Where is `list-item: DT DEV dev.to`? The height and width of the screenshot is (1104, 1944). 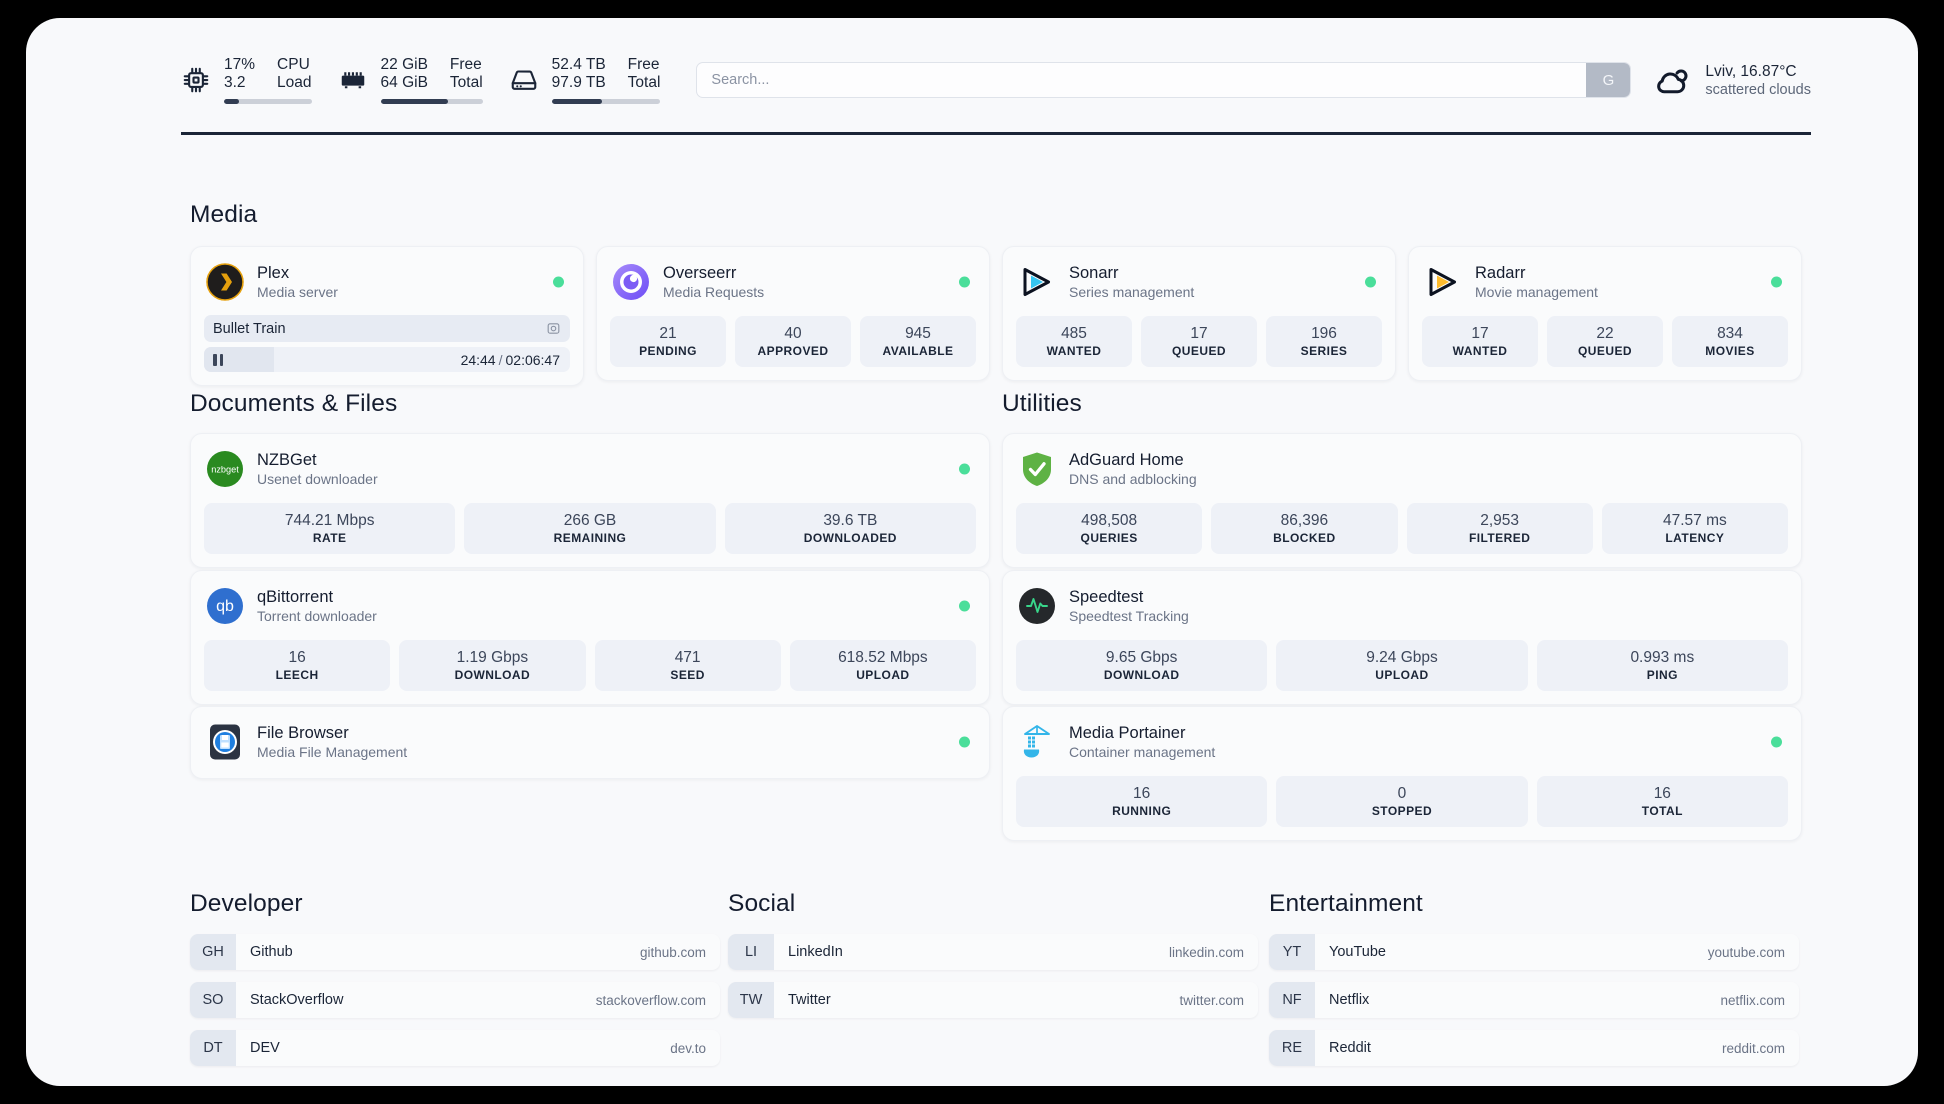 list-item: DT DEV dev.to is located at coordinates (455, 1048).